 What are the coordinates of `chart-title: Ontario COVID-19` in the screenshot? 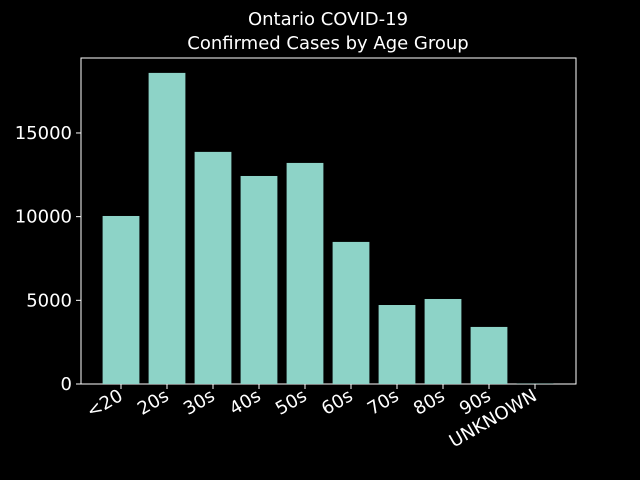 It's located at (328, 19).